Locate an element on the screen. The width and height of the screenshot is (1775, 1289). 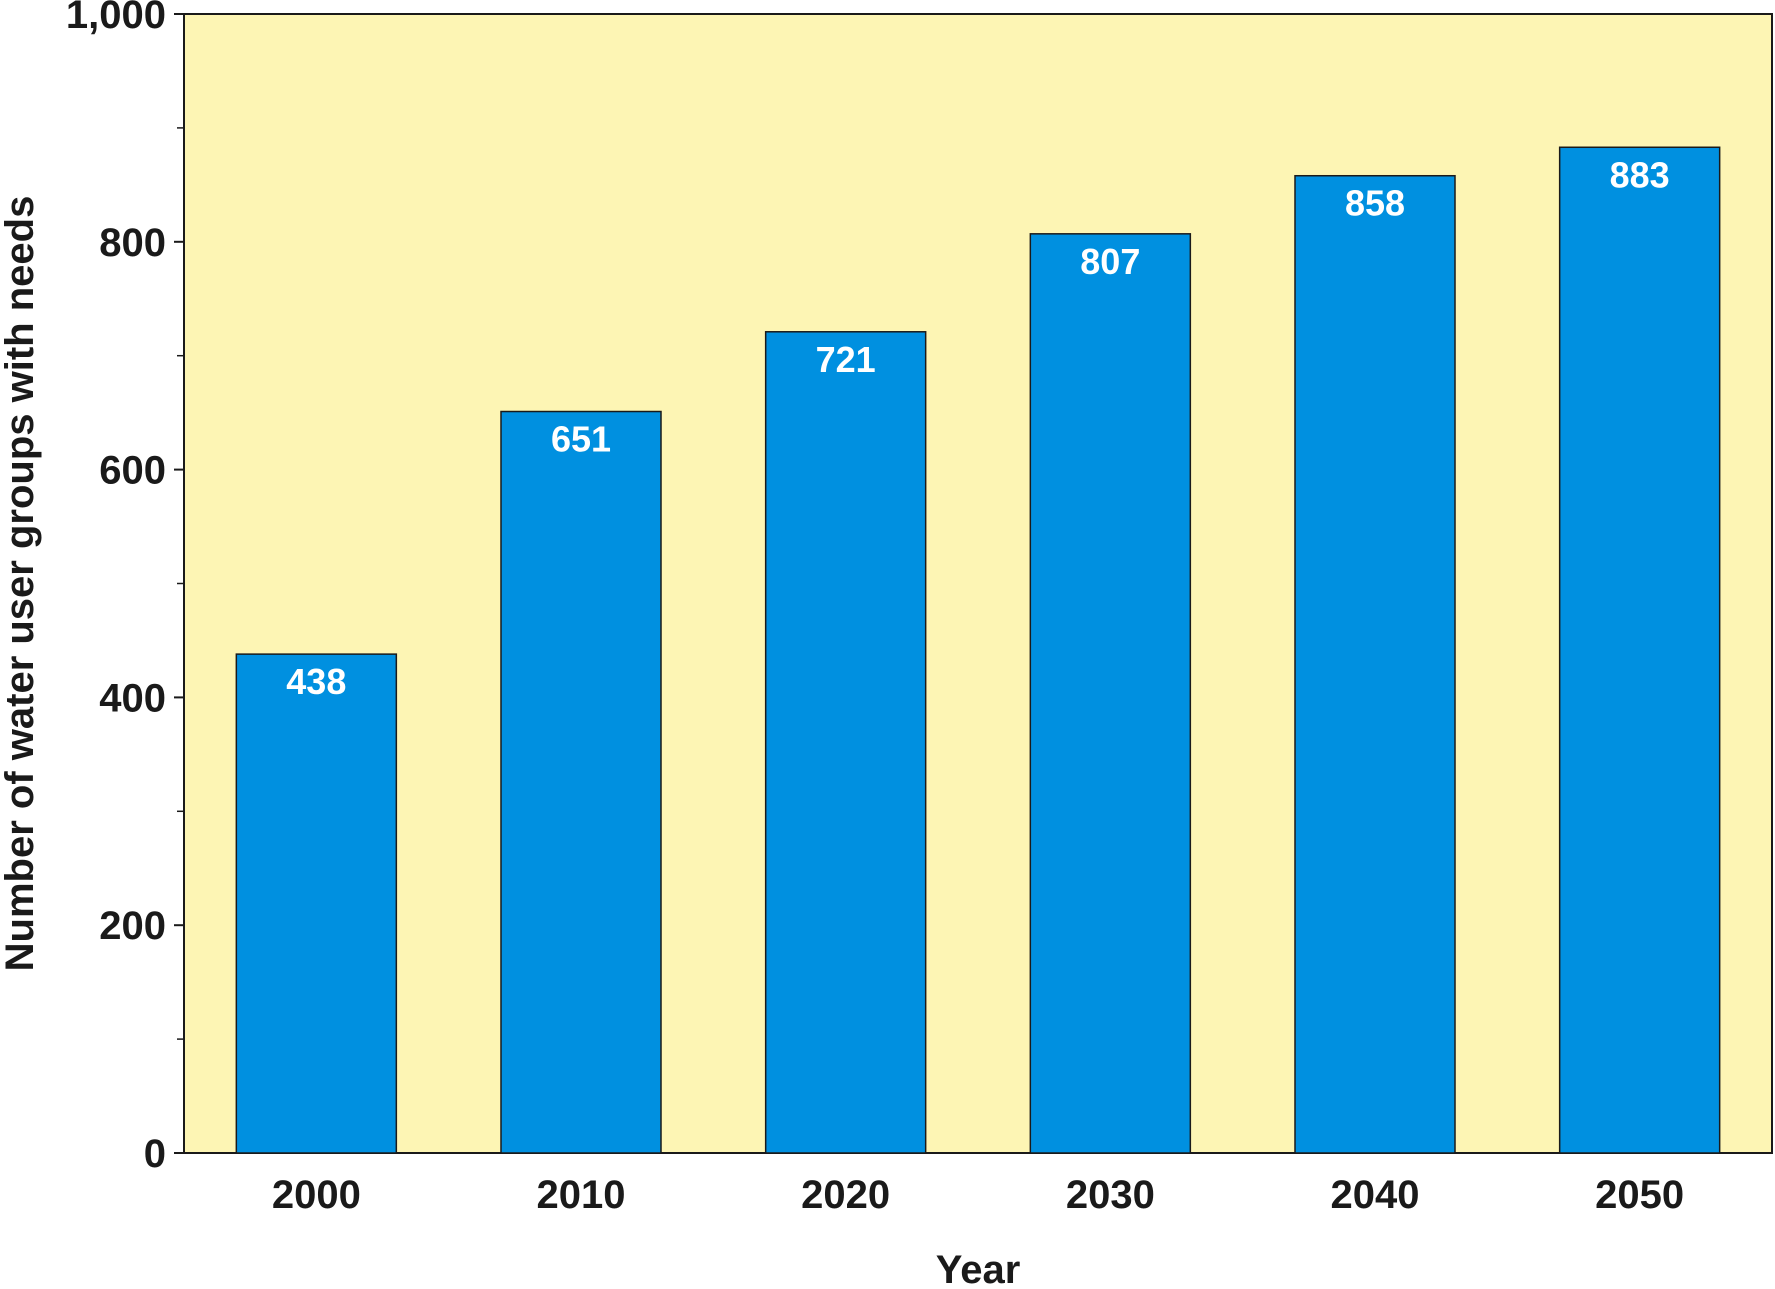
x-tick-label: 2030 is located at coordinates (1110, 1195).